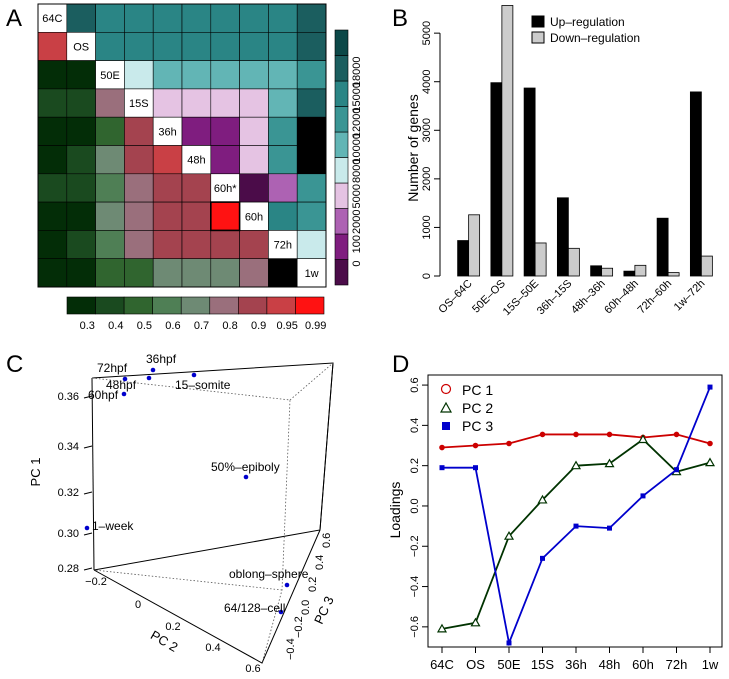 This screenshot has height=679, width=729. I want to click on heatmap-diagonal-label: 72h, so click(283, 246).